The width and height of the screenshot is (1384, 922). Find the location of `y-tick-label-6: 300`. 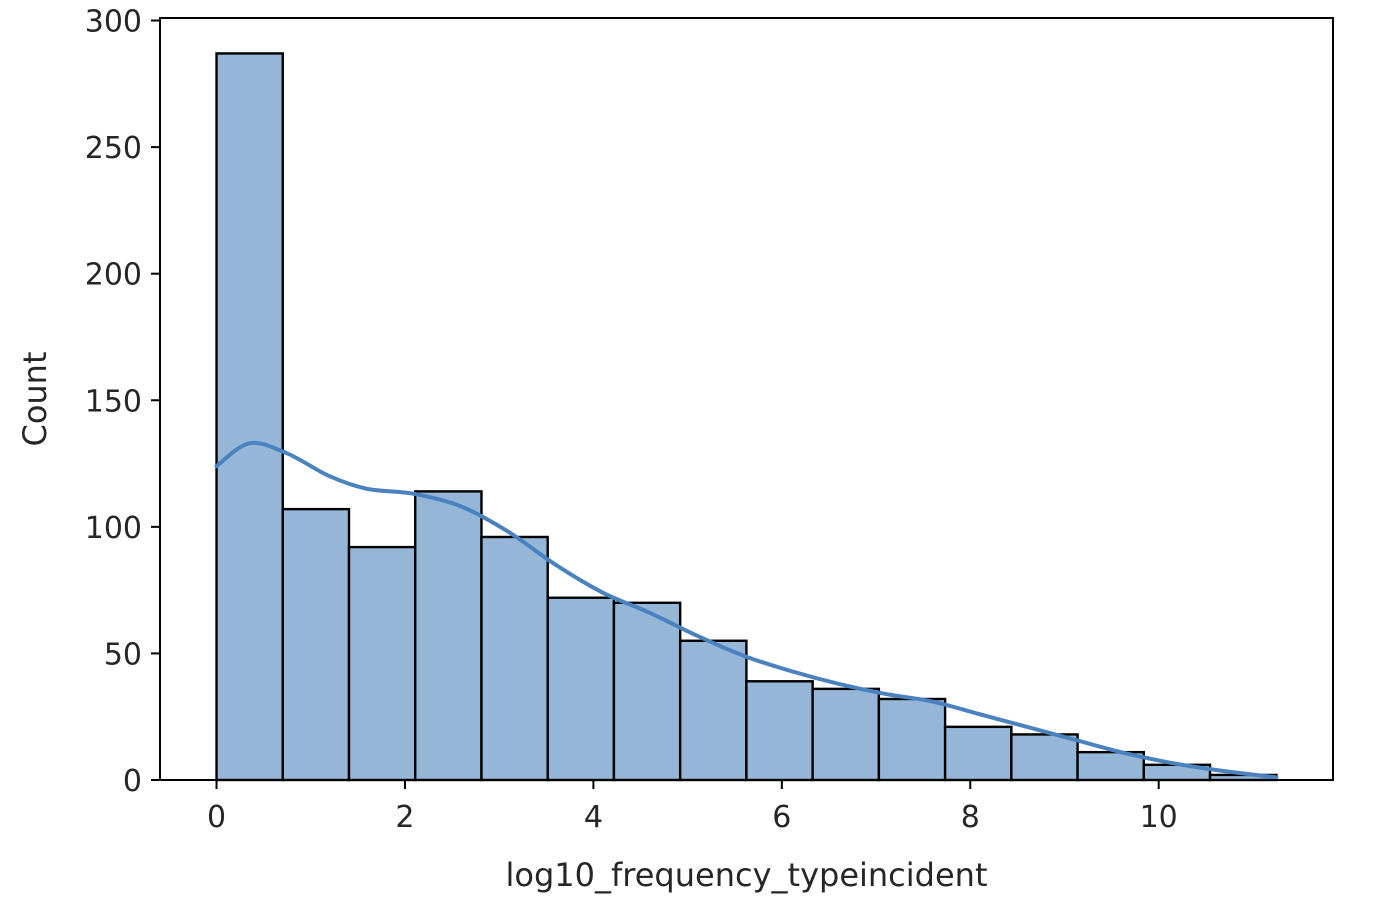

y-tick-label-6: 300 is located at coordinates (113, 22).